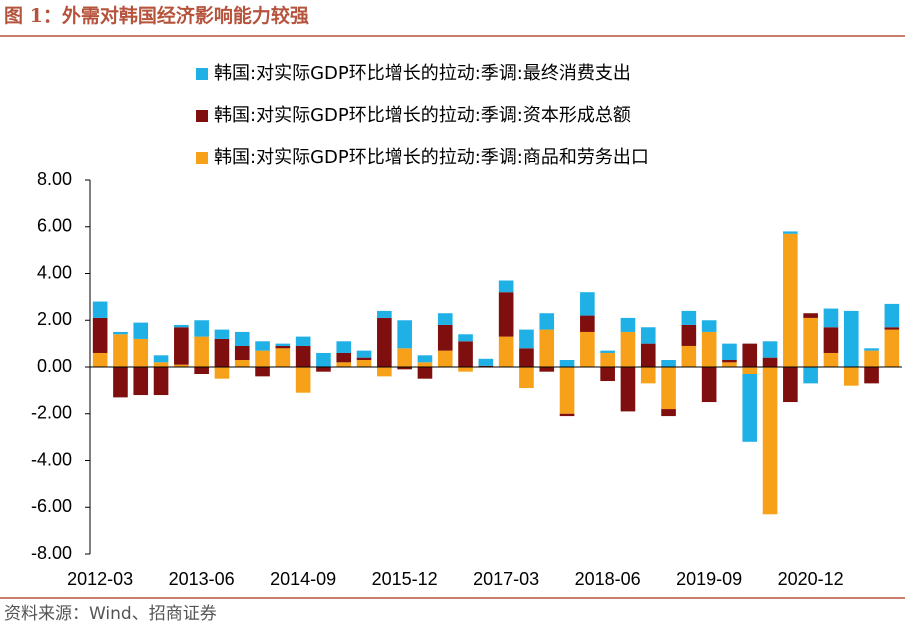 The width and height of the screenshot is (905, 631). Describe the element at coordinates (431, 157) in the screenshot. I see `legend-label: 韩国:对实际GDP环比增长的拉动:季调:商品和劳务出口` at that location.